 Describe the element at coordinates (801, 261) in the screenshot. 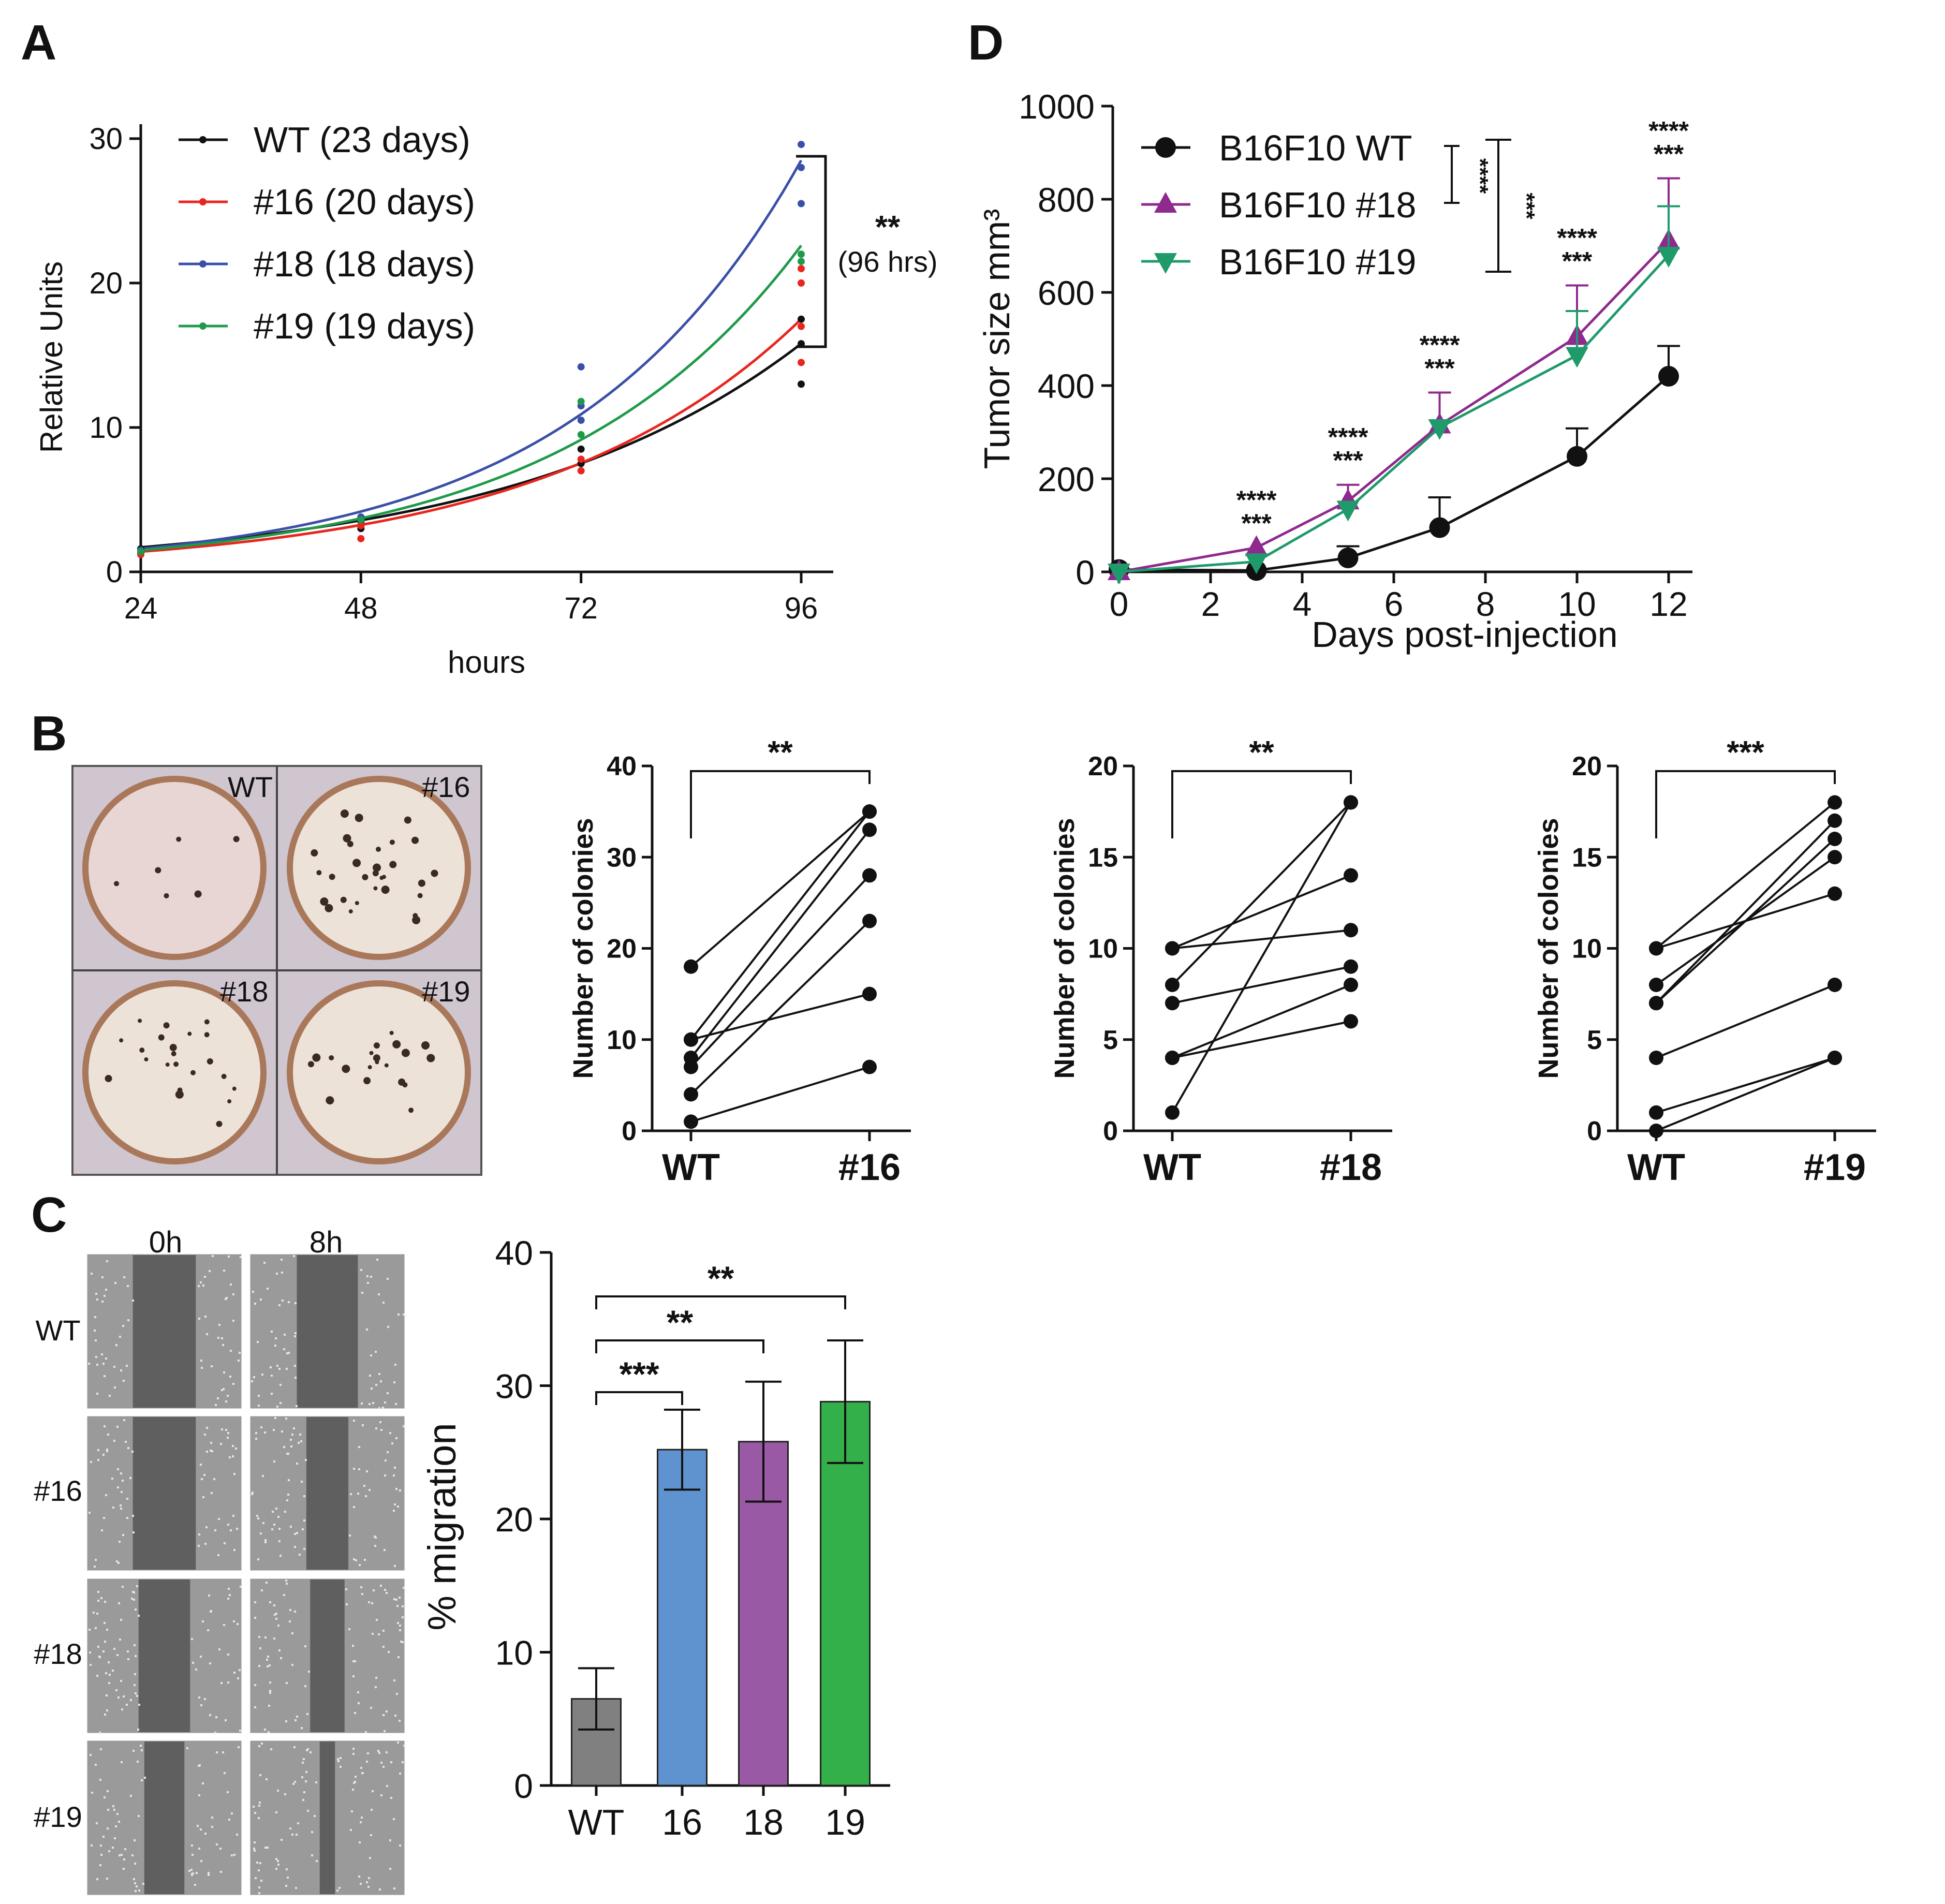

I see `a-point` at that location.